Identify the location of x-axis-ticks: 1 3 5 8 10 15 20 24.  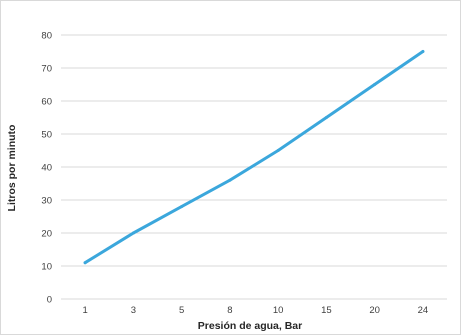
(255, 310).